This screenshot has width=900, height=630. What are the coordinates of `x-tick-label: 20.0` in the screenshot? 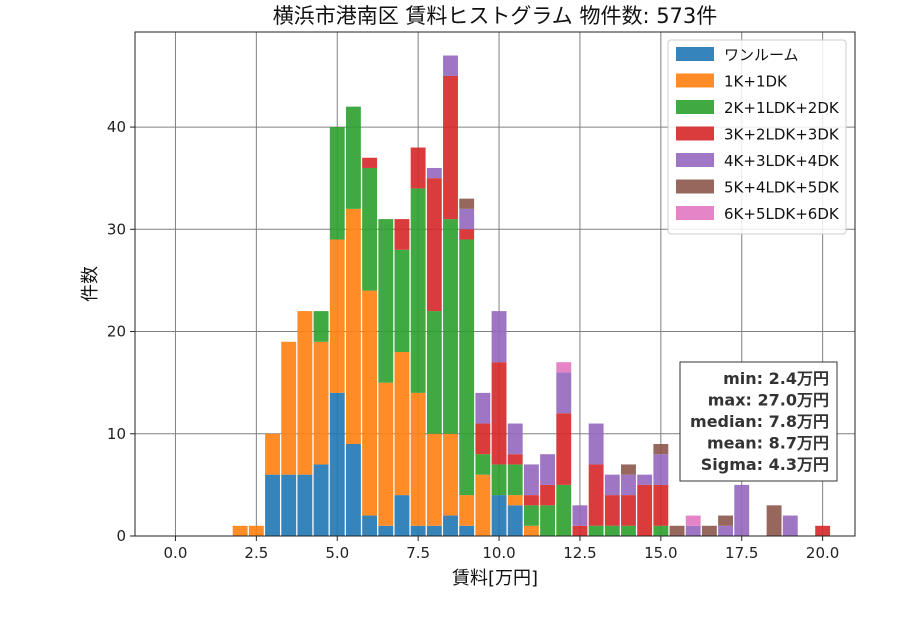 It's located at (822, 553).